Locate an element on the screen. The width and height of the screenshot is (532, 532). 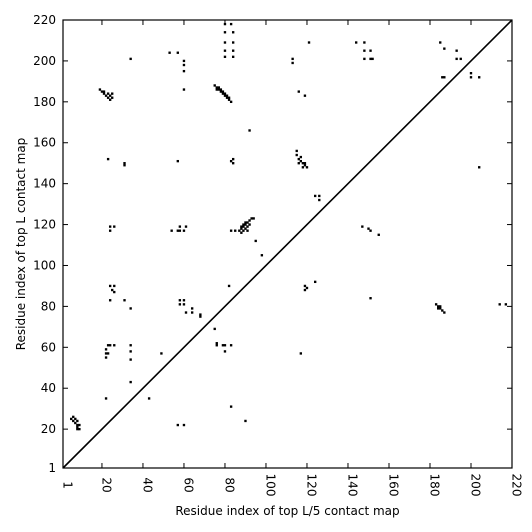
y-tick-label: 1 is located at coordinates (52, 468).